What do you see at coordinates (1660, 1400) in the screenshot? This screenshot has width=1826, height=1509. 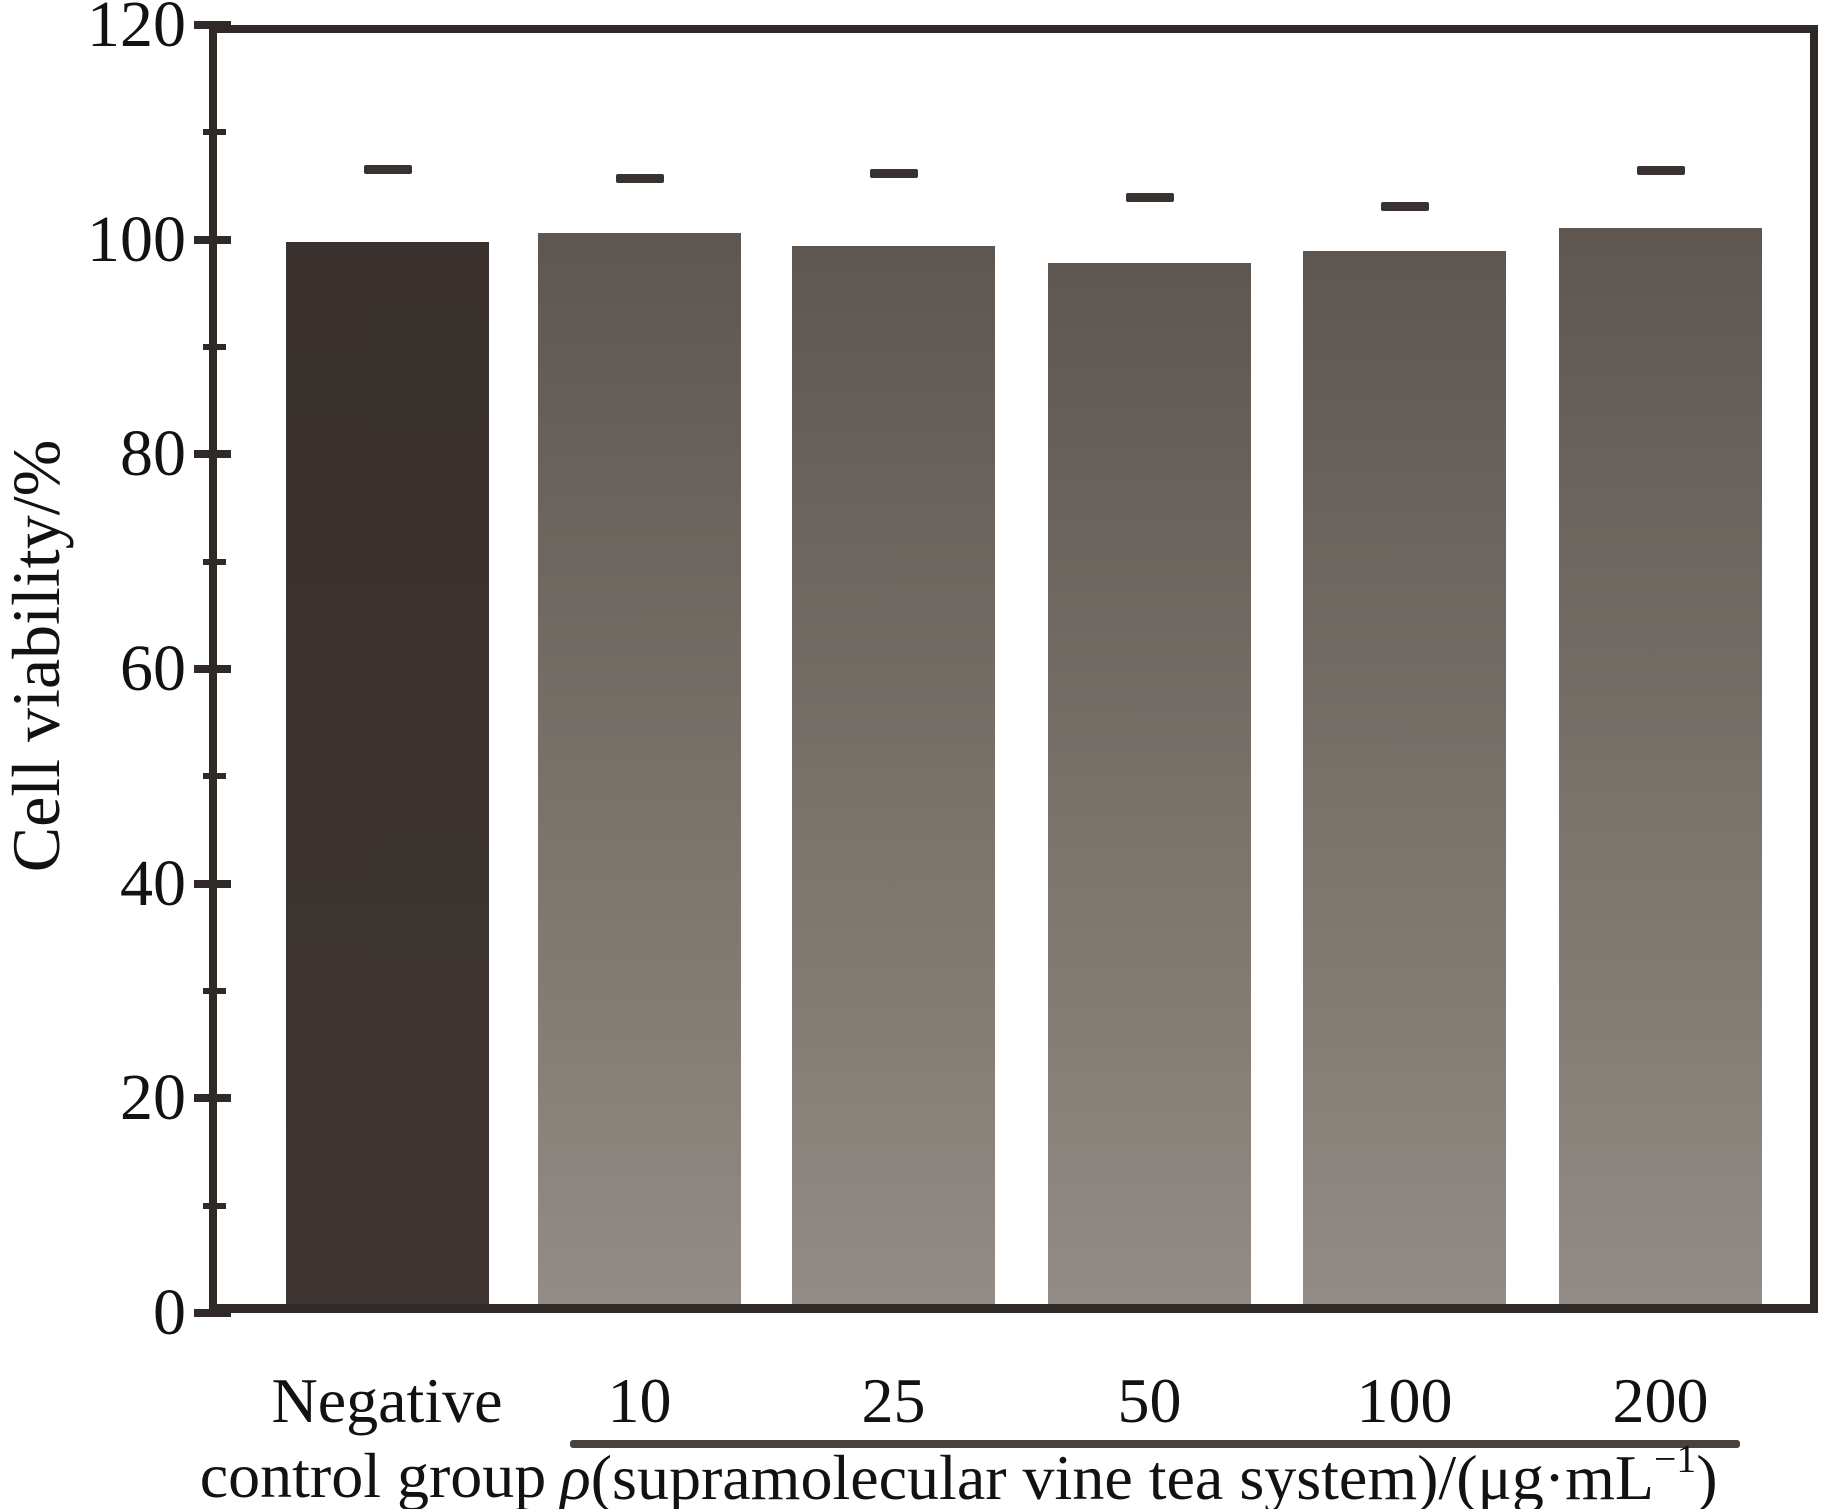 I see `x-tick-label-200: 200` at bounding box center [1660, 1400].